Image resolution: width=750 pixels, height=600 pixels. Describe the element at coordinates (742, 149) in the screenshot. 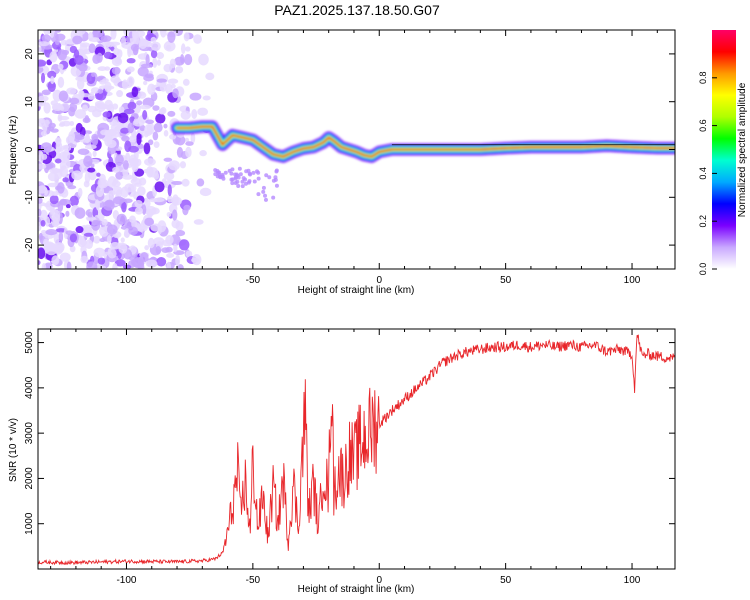

I see `colorbar-label: Normalized spectral amplitude` at that location.